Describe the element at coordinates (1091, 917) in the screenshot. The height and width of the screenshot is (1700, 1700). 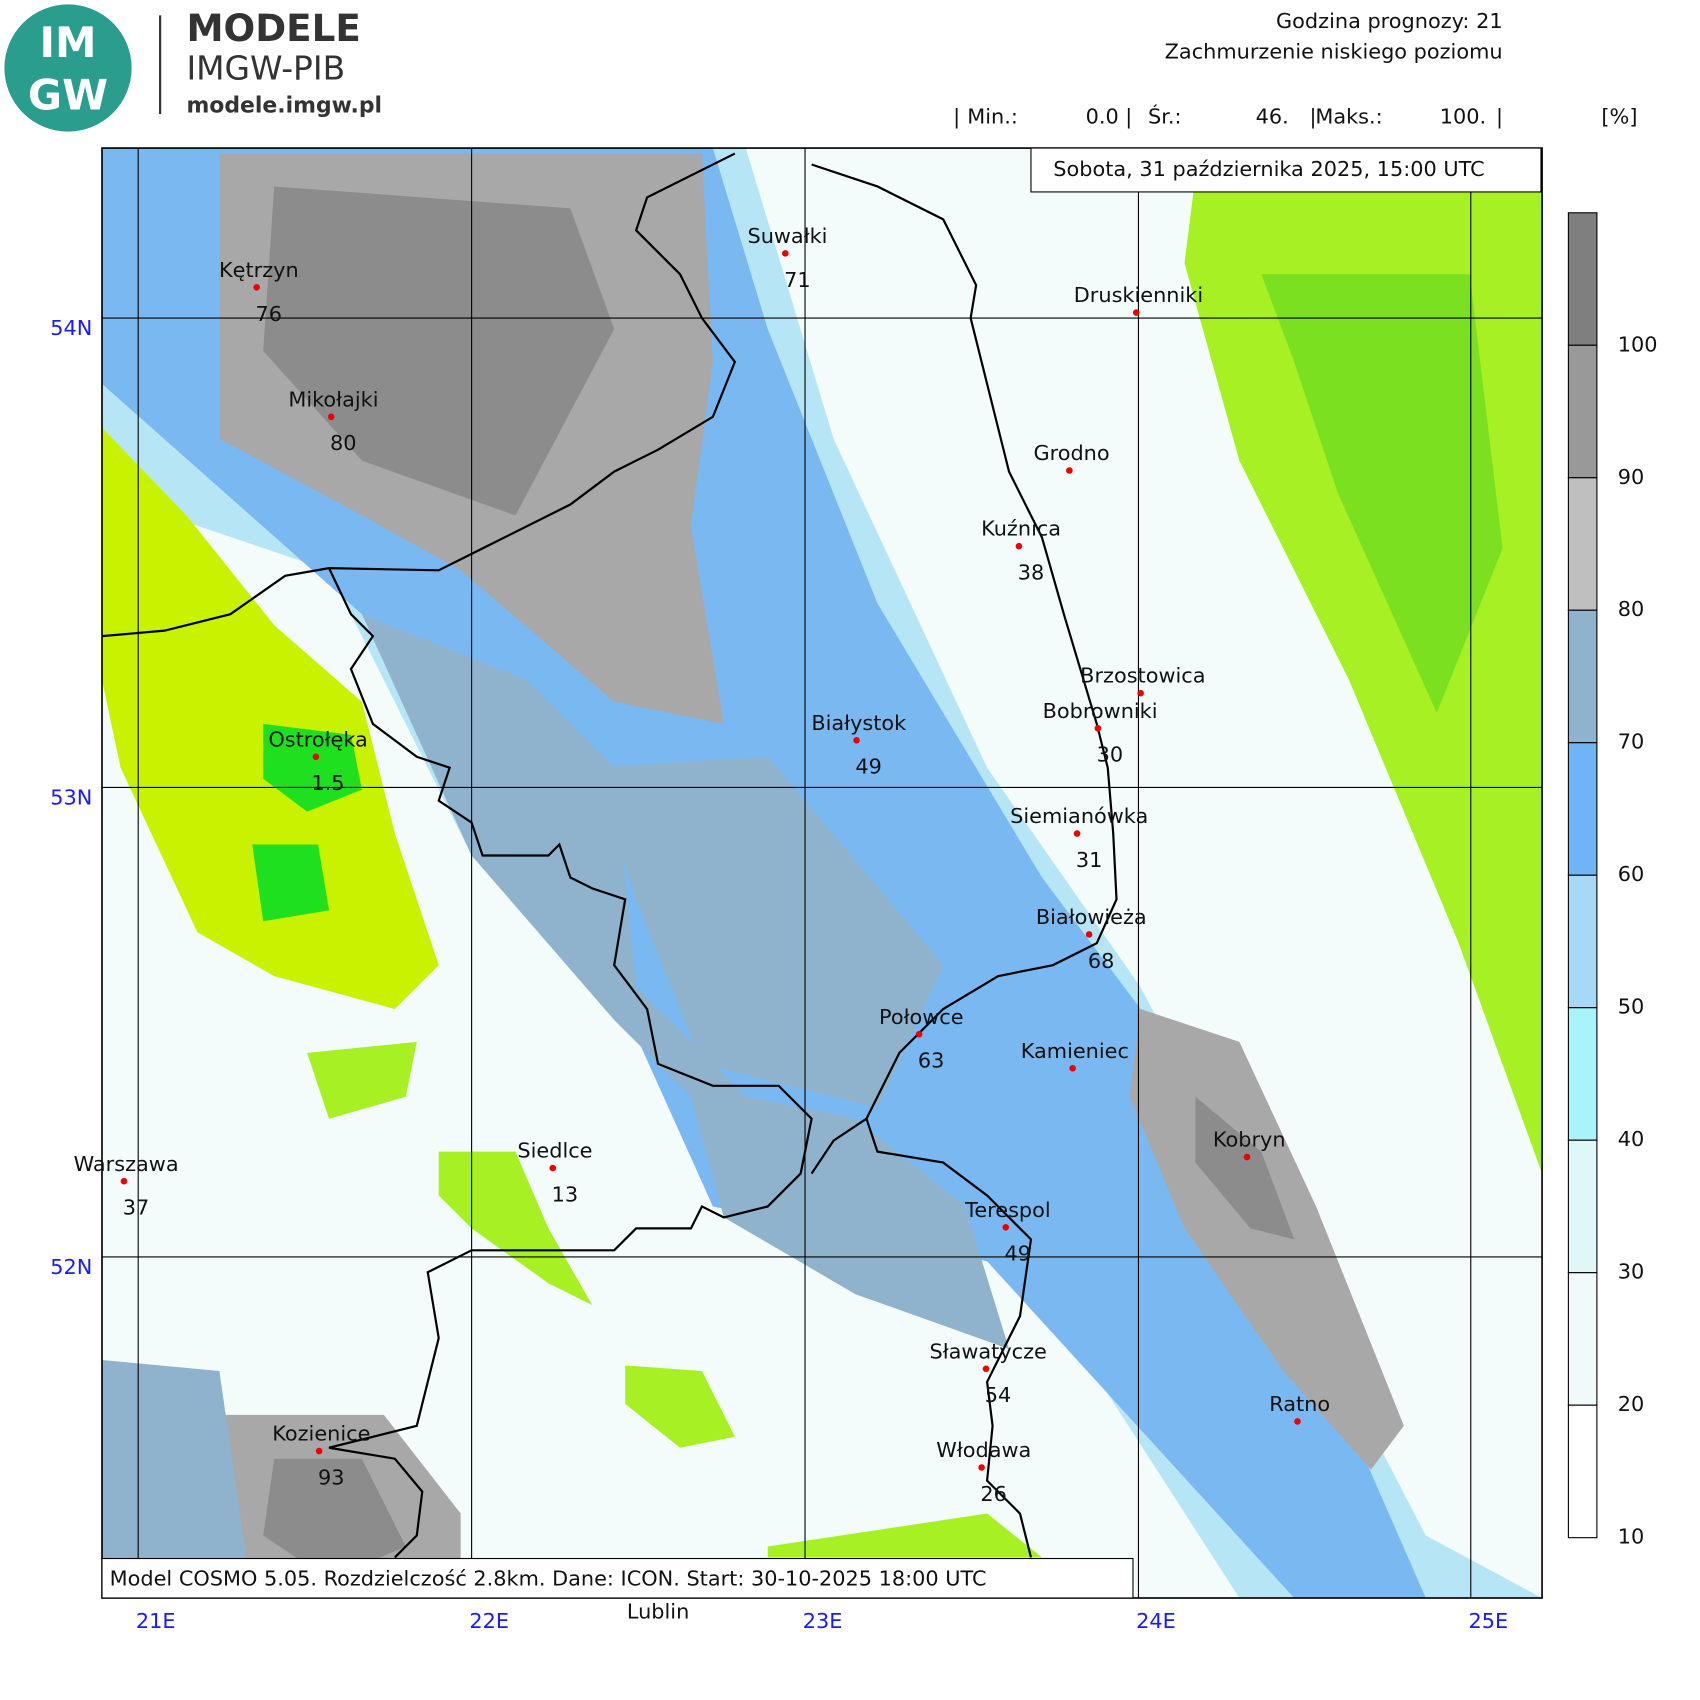
I see `city-name: Białowieża` at that location.